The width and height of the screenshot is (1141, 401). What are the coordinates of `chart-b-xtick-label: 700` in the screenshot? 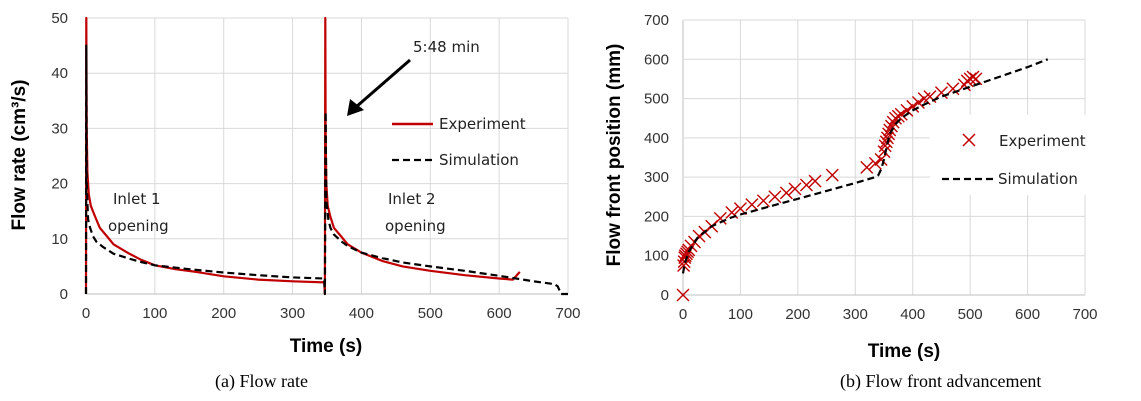 It's located at (1084, 314).